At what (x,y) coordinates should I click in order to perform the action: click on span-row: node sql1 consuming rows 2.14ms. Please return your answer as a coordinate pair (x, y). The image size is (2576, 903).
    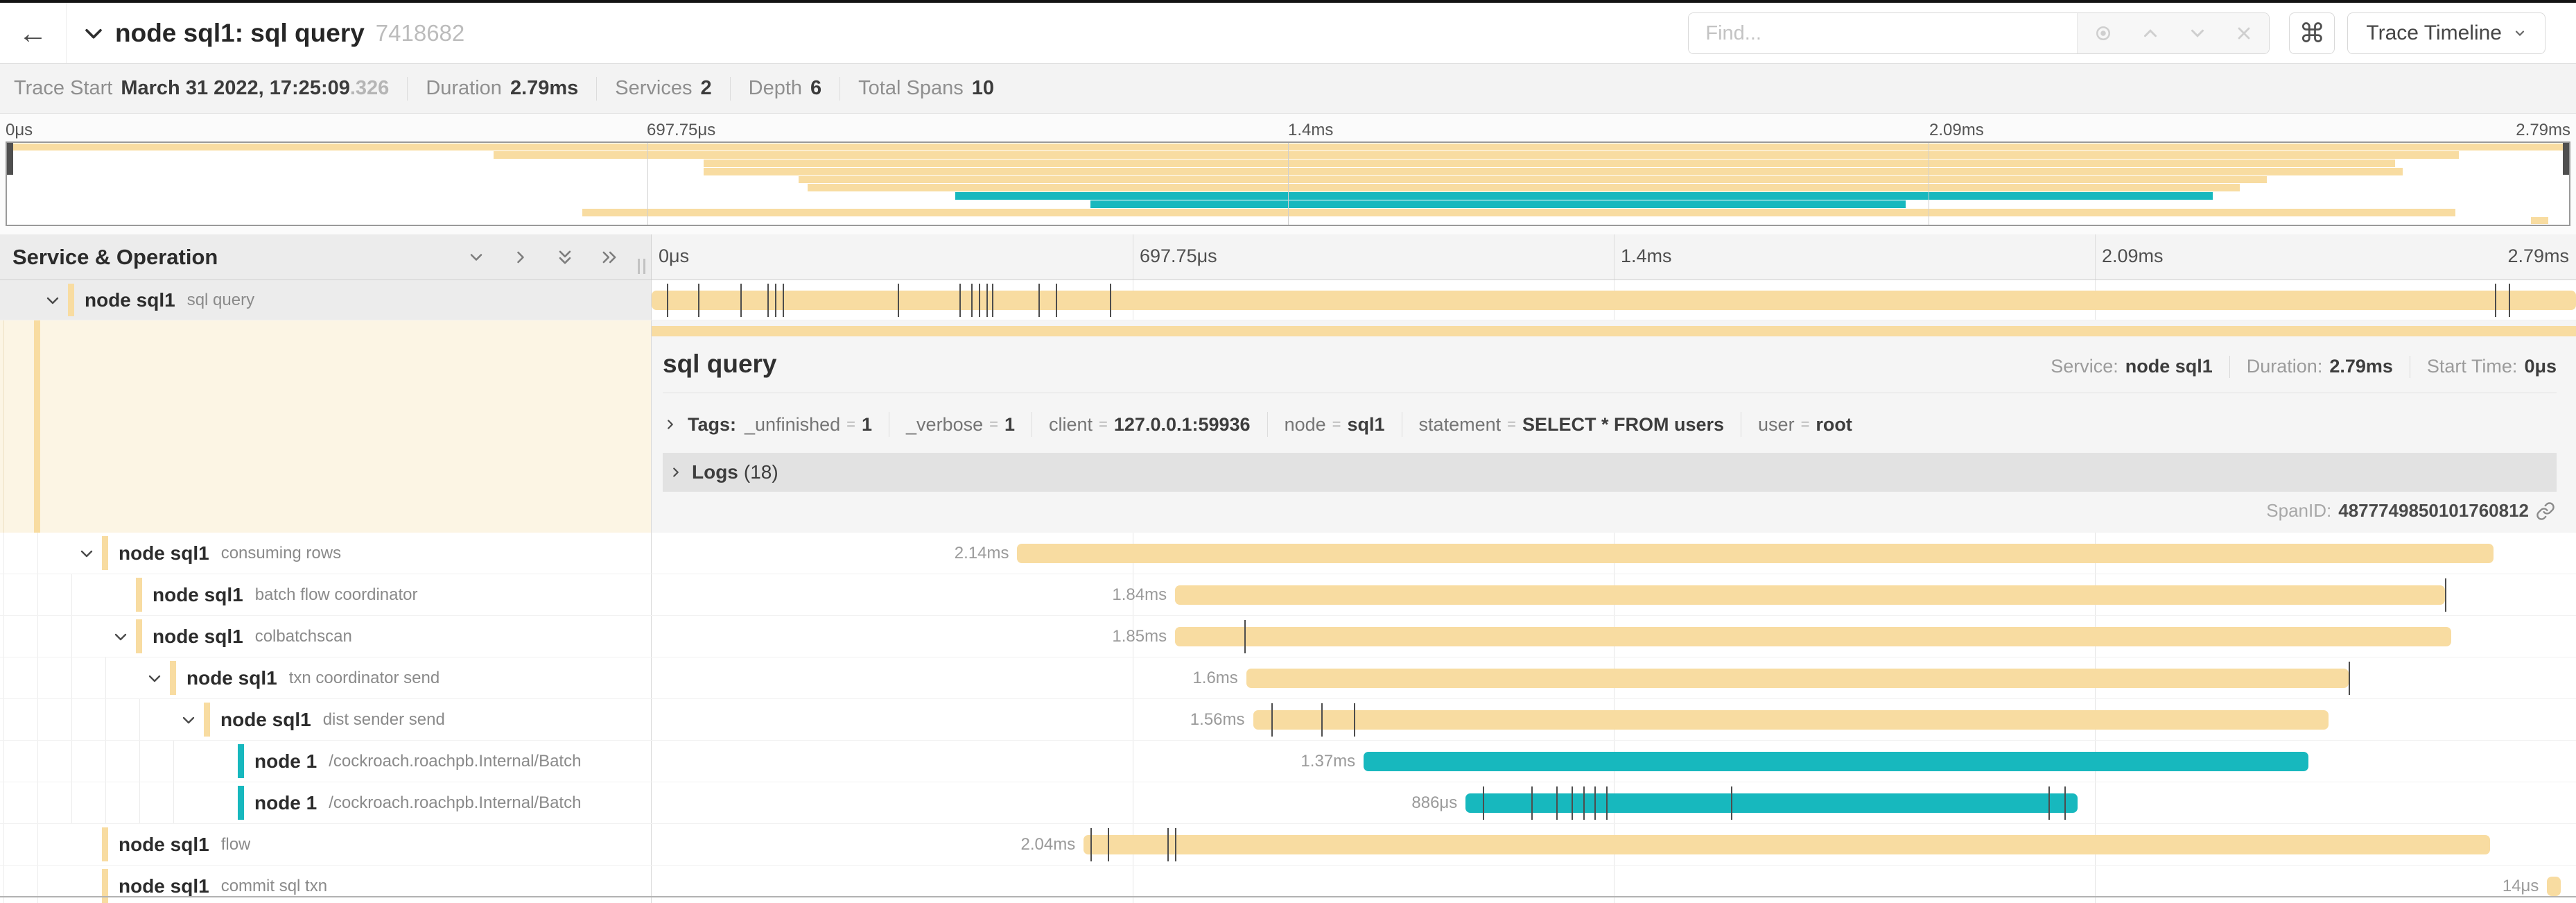
    Looking at the image, I should click on (1288, 553).